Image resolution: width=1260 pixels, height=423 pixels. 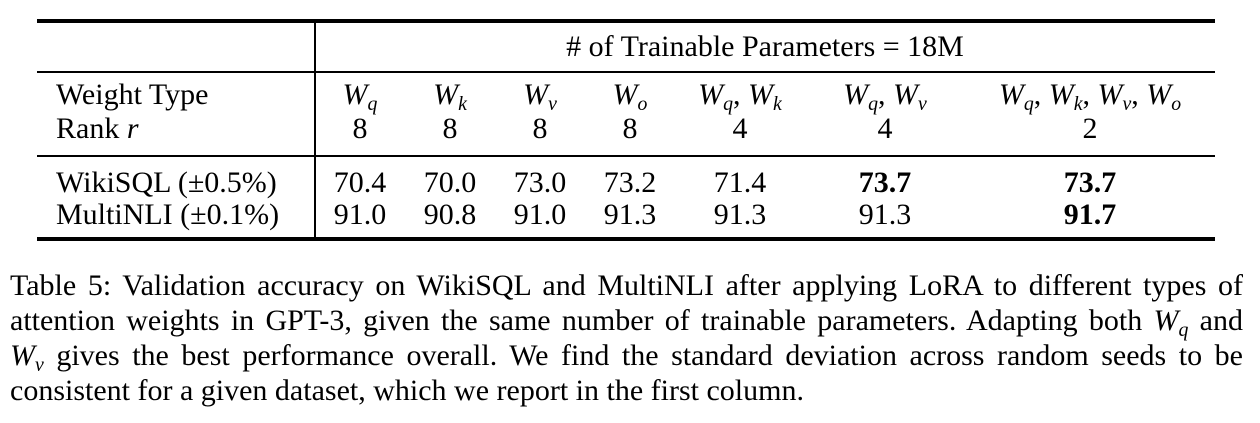 What do you see at coordinates (885, 96) in the screenshot?
I see `col-header-weight-type-5: Wq, Wv` at bounding box center [885, 96].